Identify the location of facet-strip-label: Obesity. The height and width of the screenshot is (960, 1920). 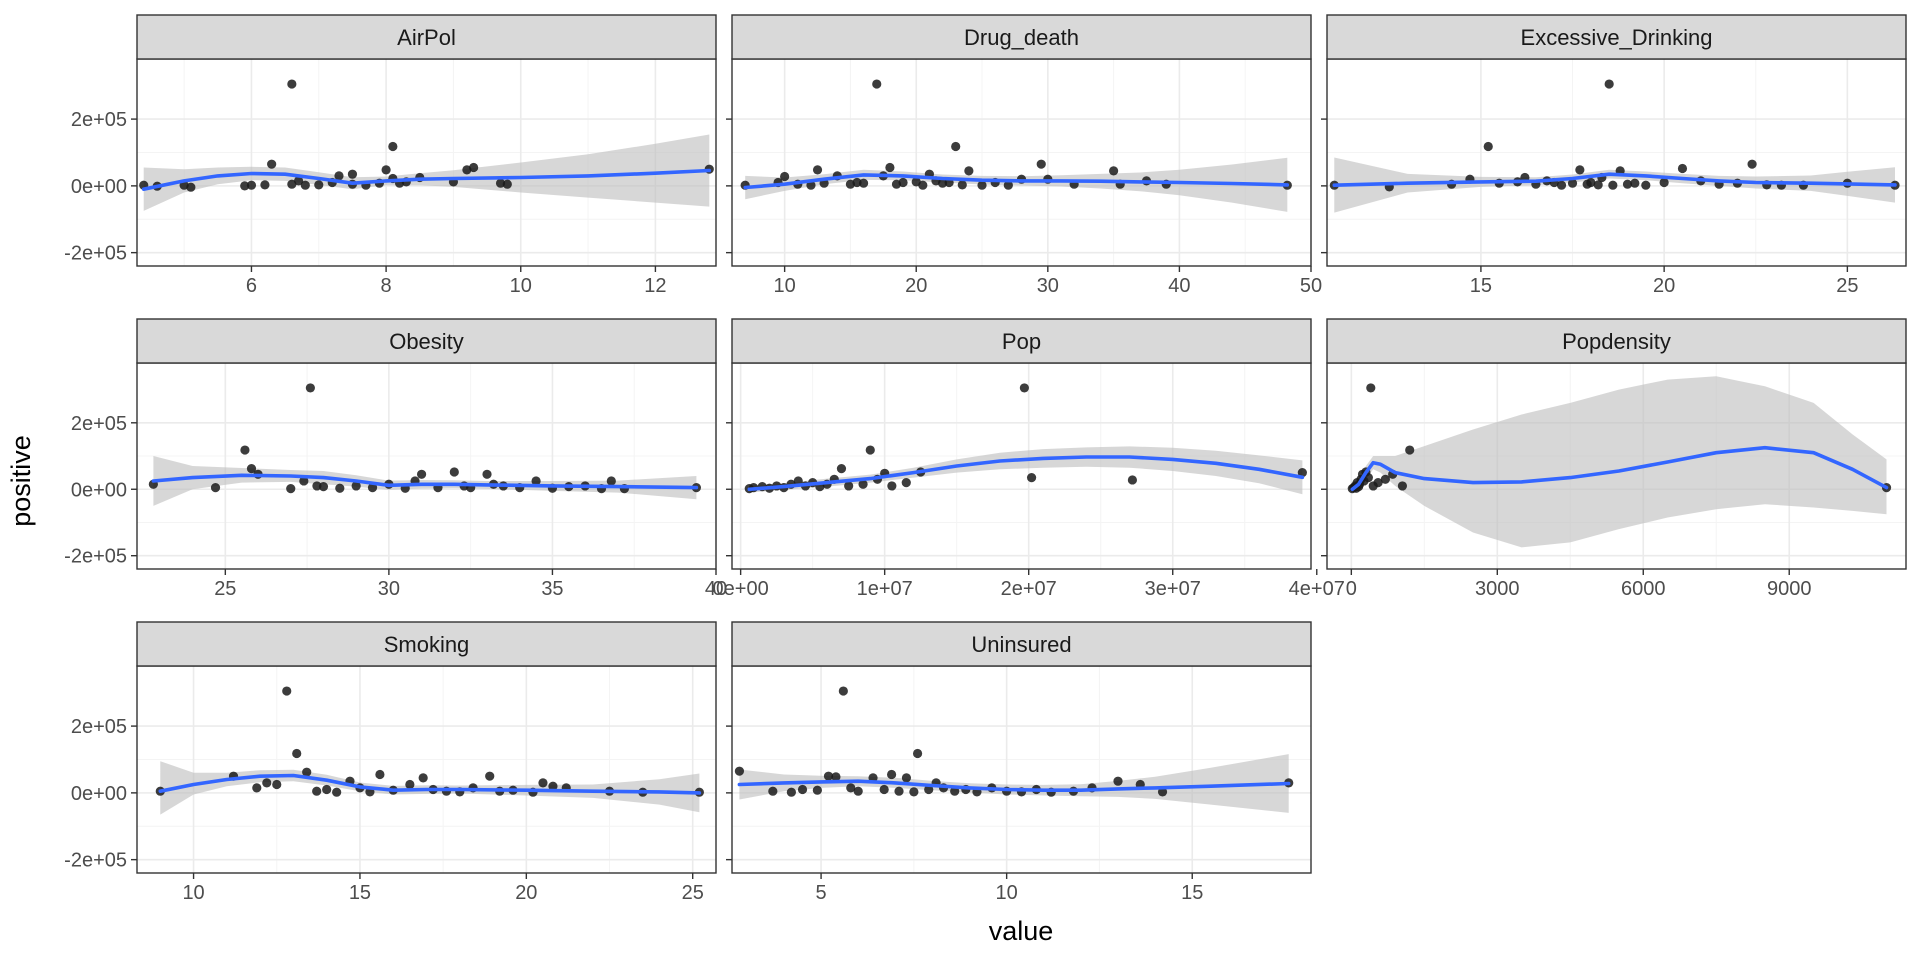
(426, 341).